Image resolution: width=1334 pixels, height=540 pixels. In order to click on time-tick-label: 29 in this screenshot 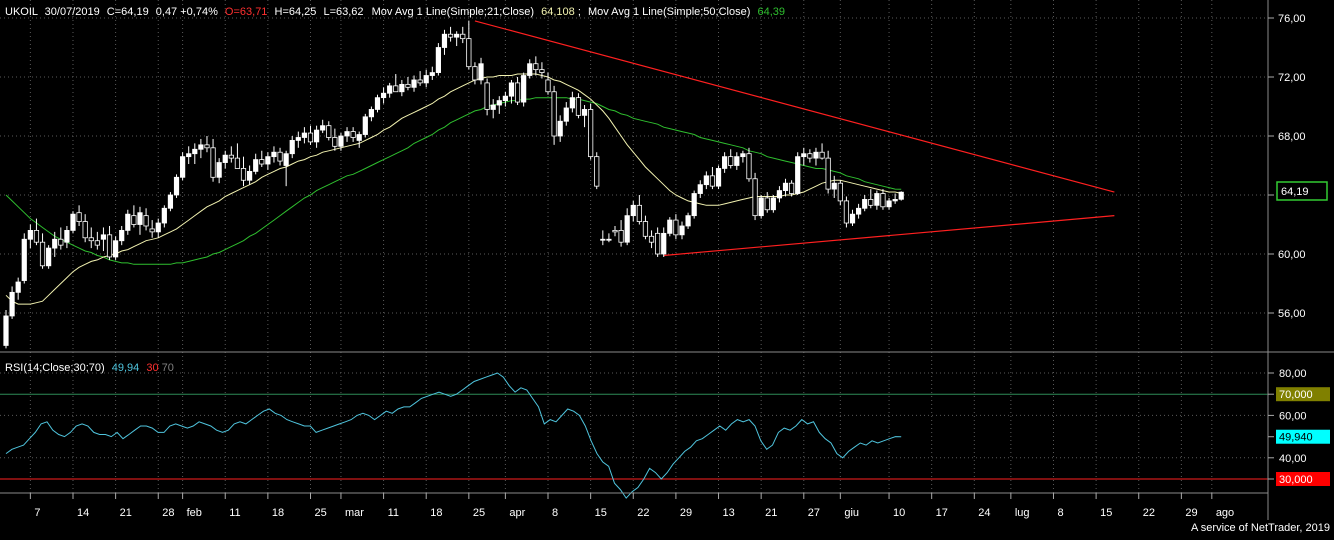, I will do `click(1191, 513)`.